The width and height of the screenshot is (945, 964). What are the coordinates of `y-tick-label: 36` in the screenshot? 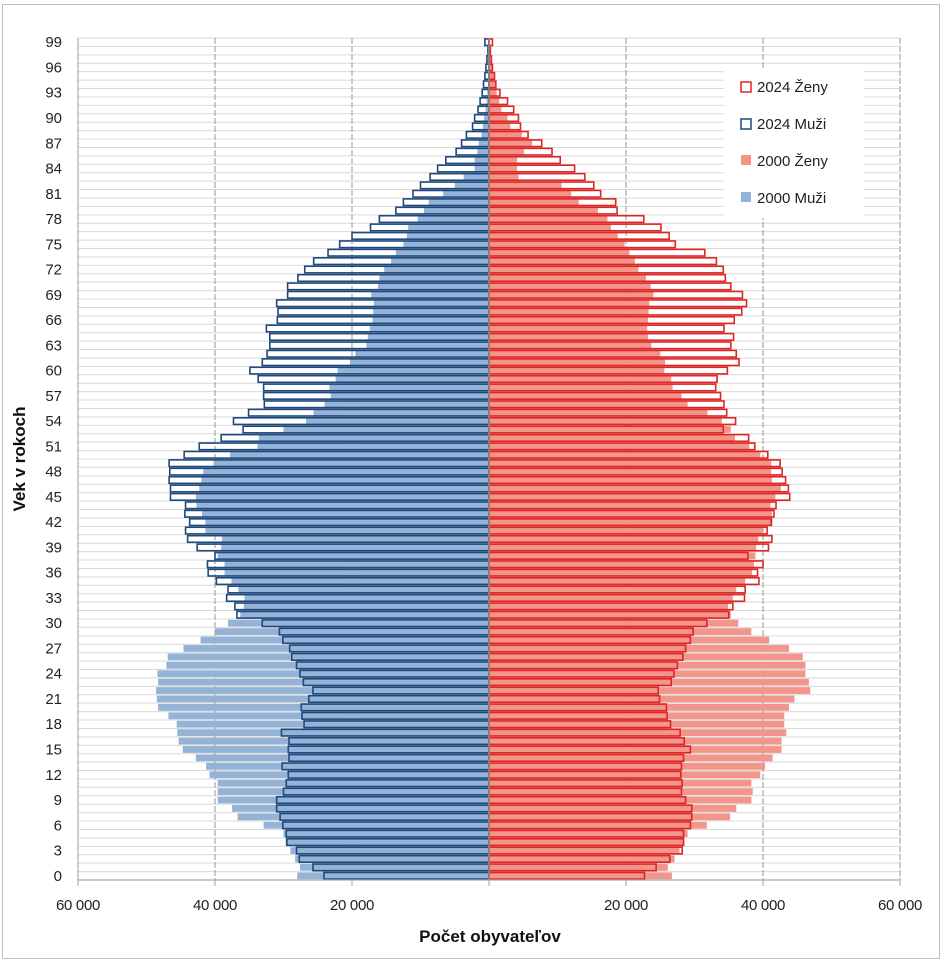 It's located at (53, 573).